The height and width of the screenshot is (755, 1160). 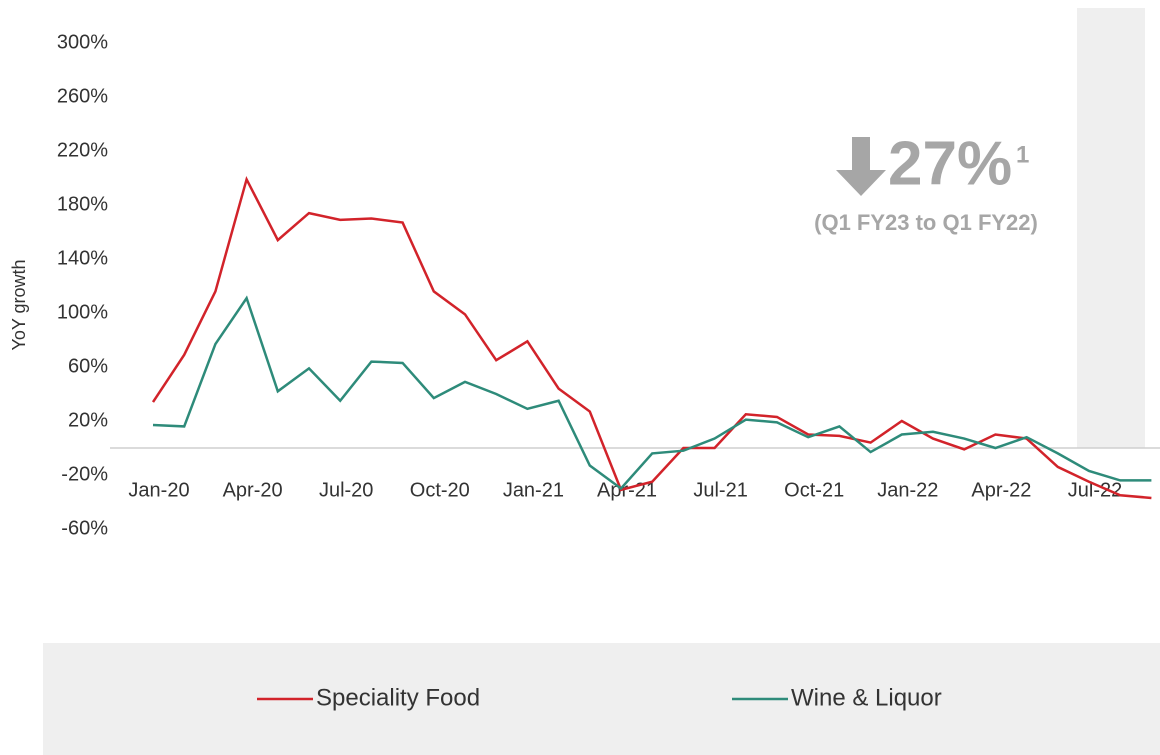 I want to click on x-tick-label: Jan-22, so click(x=907, y=490).